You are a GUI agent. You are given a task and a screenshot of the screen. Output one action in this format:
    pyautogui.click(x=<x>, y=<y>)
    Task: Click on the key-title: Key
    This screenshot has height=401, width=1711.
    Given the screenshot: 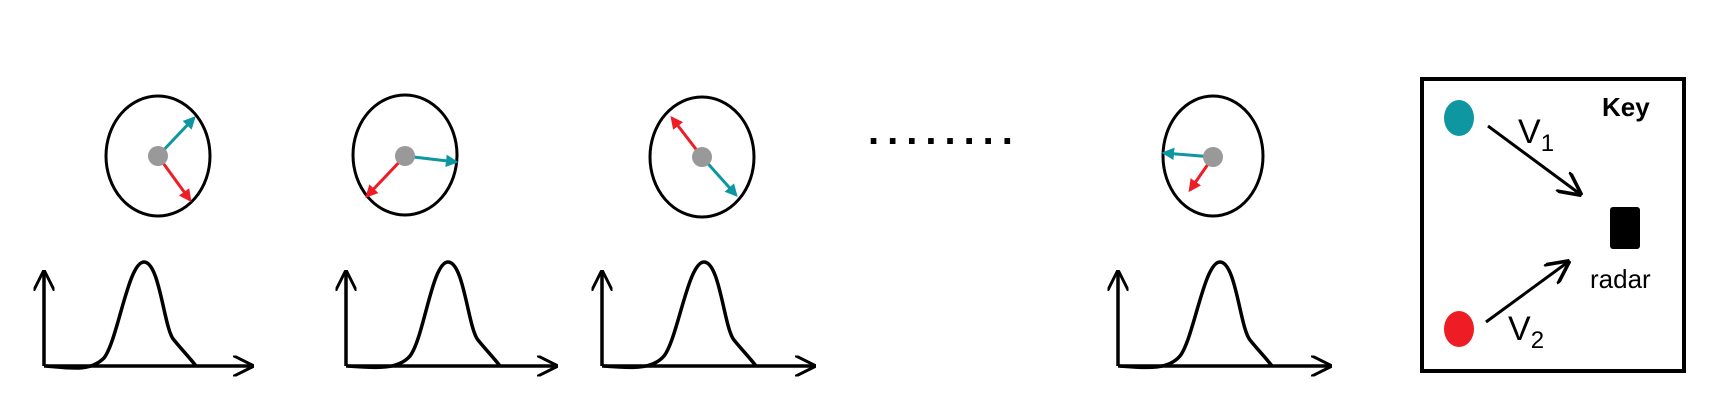 What is the action you would take?
    pyautogui.click(x=1626, y=107)
    